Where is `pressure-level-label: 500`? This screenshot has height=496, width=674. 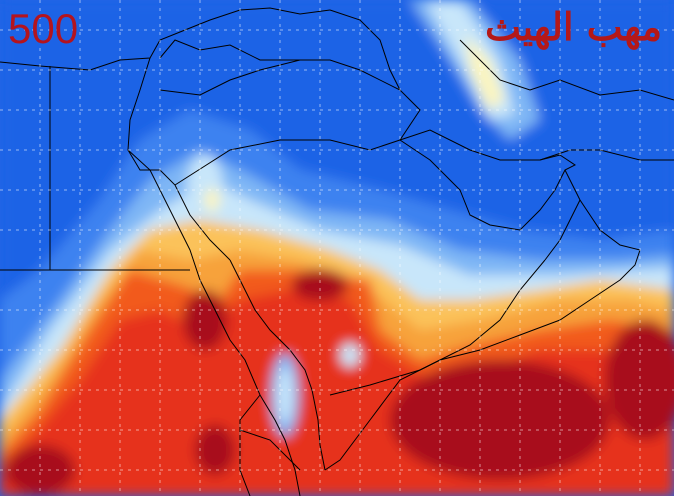 pressure-level-label: 500 is located at coordinates (43, 28).